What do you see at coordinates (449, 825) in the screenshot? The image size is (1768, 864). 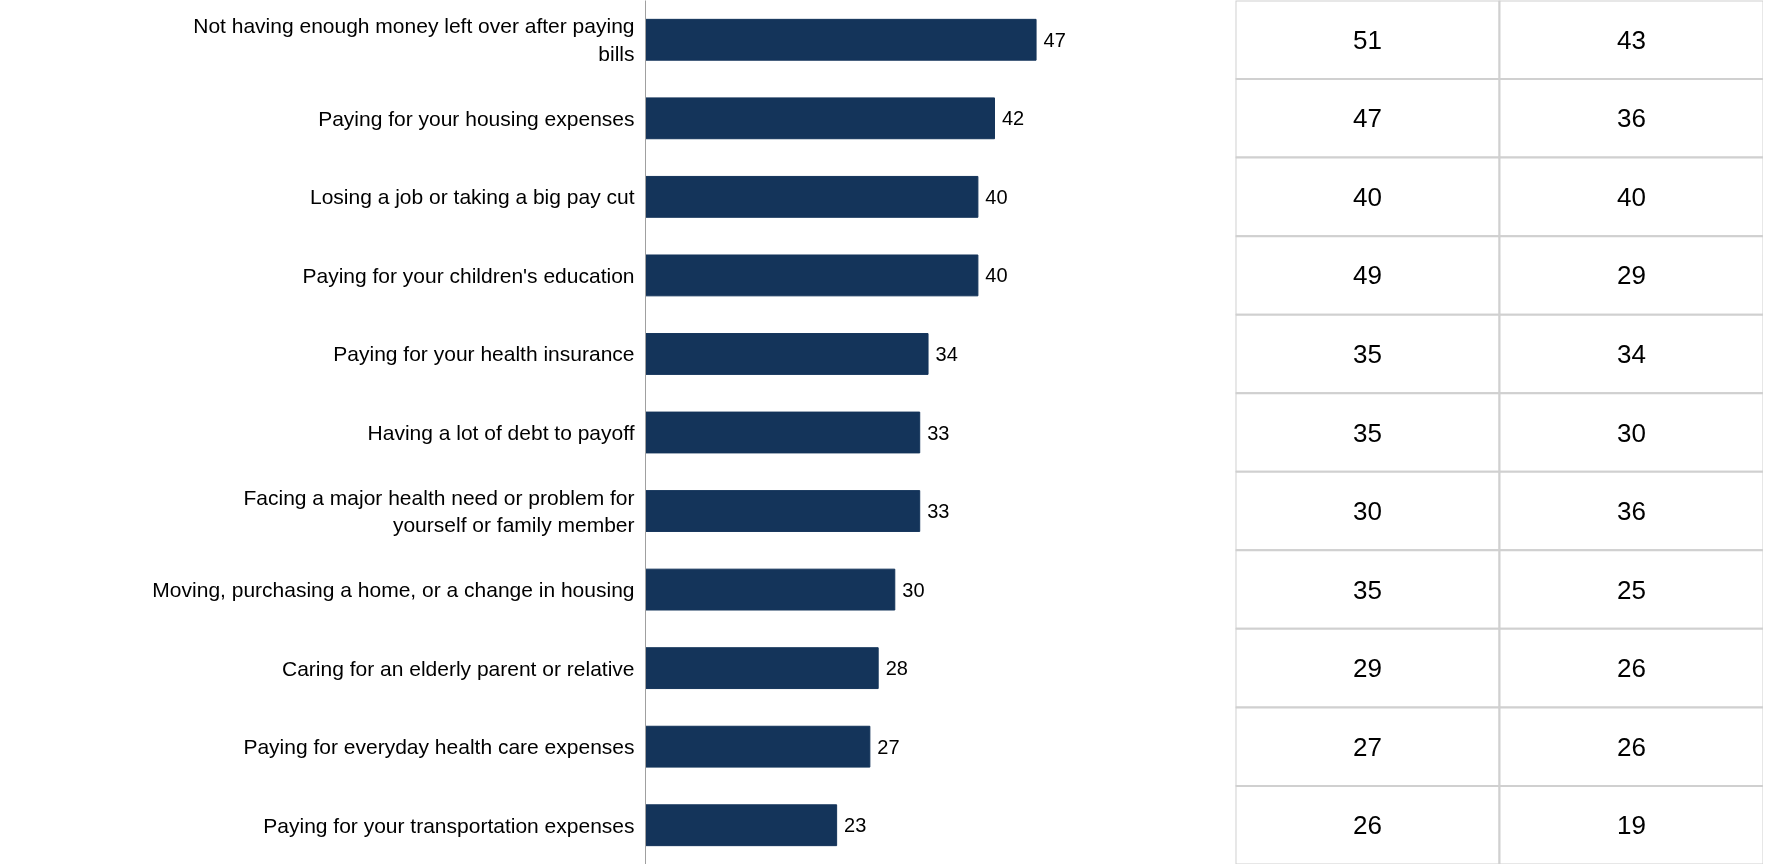 I see `y-tick-label: Paying for your transportation expenses` at bounding box center [449, 825].